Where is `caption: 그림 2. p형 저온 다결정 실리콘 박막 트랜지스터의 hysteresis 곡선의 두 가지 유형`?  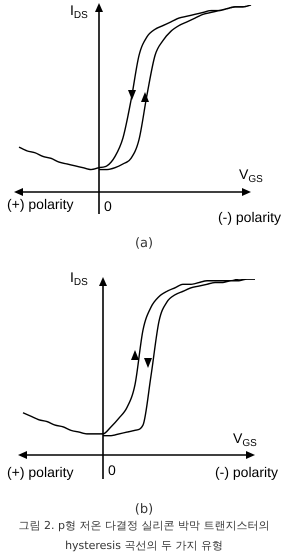 caption: 그림 2. p형 저온 다결정 실리콘 박막 트랜지스터의 hysteresis 곡선의 두 가지 유형 is located at coordinates (144, 535).